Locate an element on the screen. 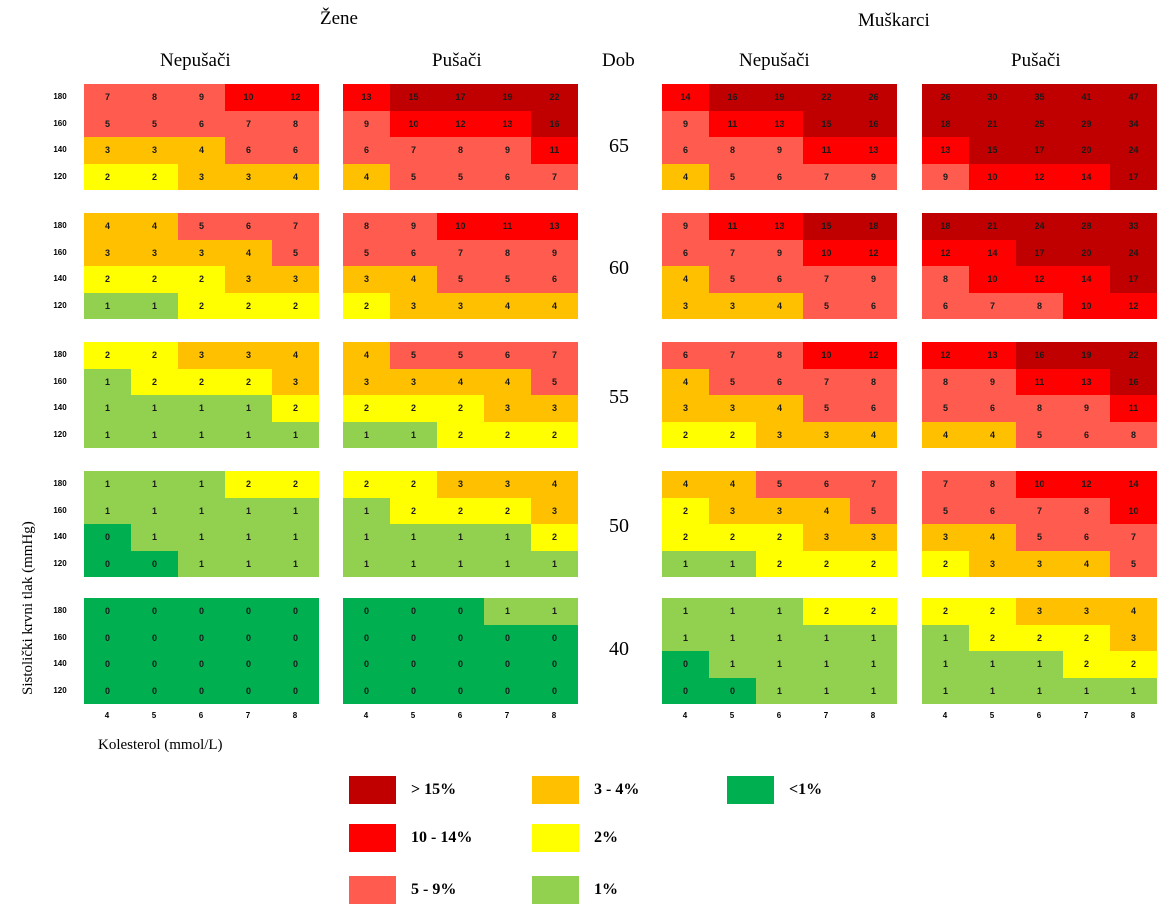 This screenshot has height=911, width=1158. heatmap-cell: 10 is located at coordinates (826, 252).